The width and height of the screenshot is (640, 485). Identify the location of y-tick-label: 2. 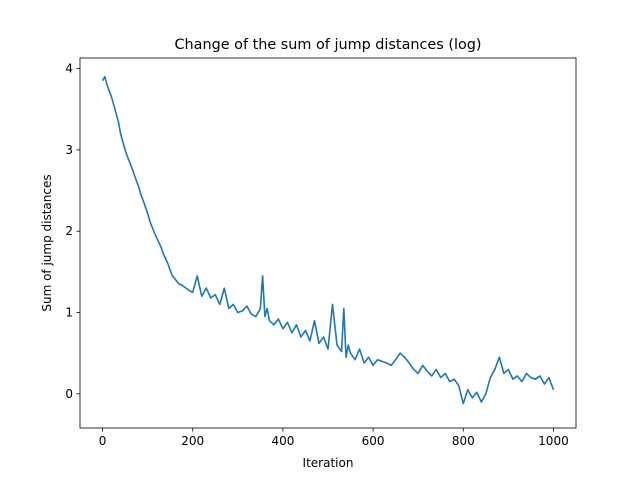
(69, 231).